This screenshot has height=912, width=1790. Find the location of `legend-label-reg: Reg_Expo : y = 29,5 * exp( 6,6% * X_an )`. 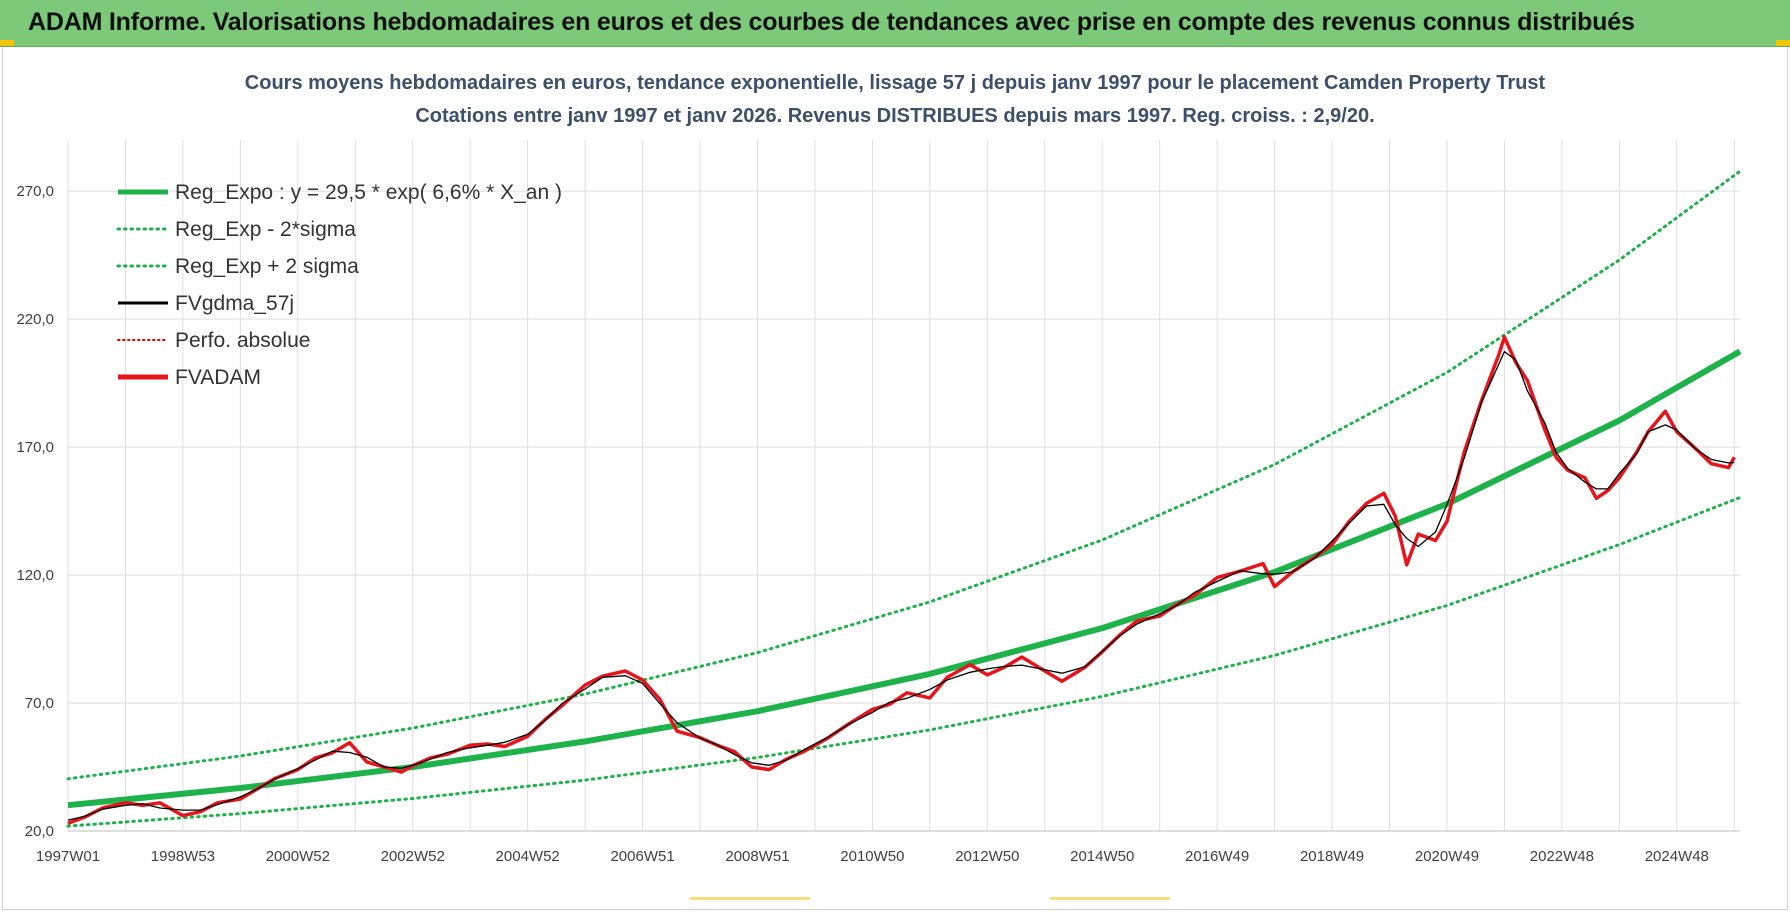

legend-label-reg: Reg_Expo : y = 29,5 * exp( 6,6% * X_an ) is located at coordinates (368, 192).